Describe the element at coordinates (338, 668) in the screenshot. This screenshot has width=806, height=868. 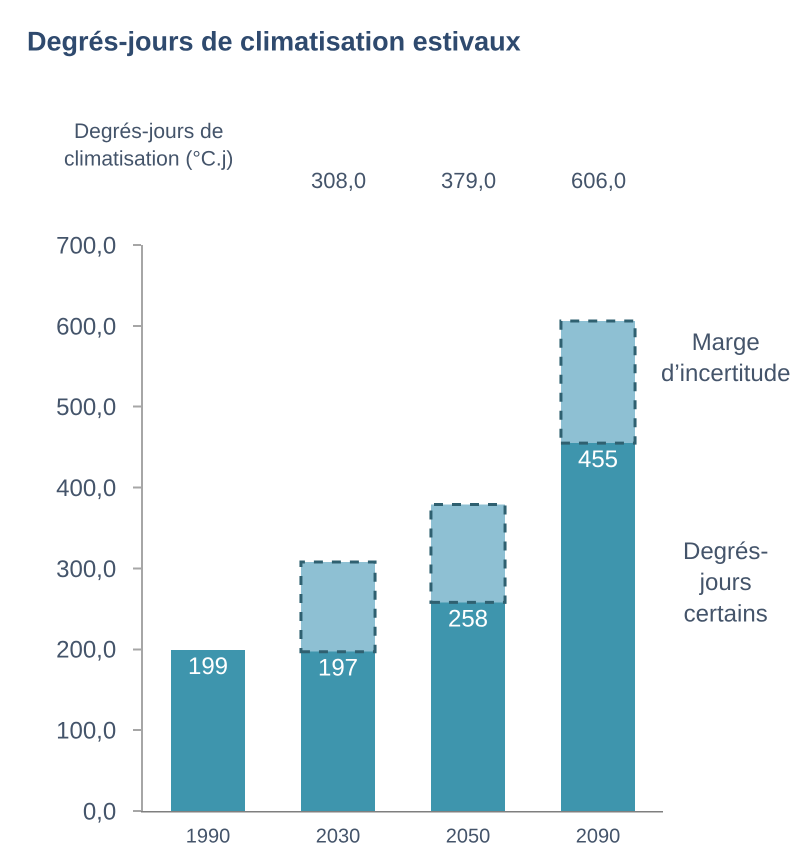
I see `data-label: 197` at that location.